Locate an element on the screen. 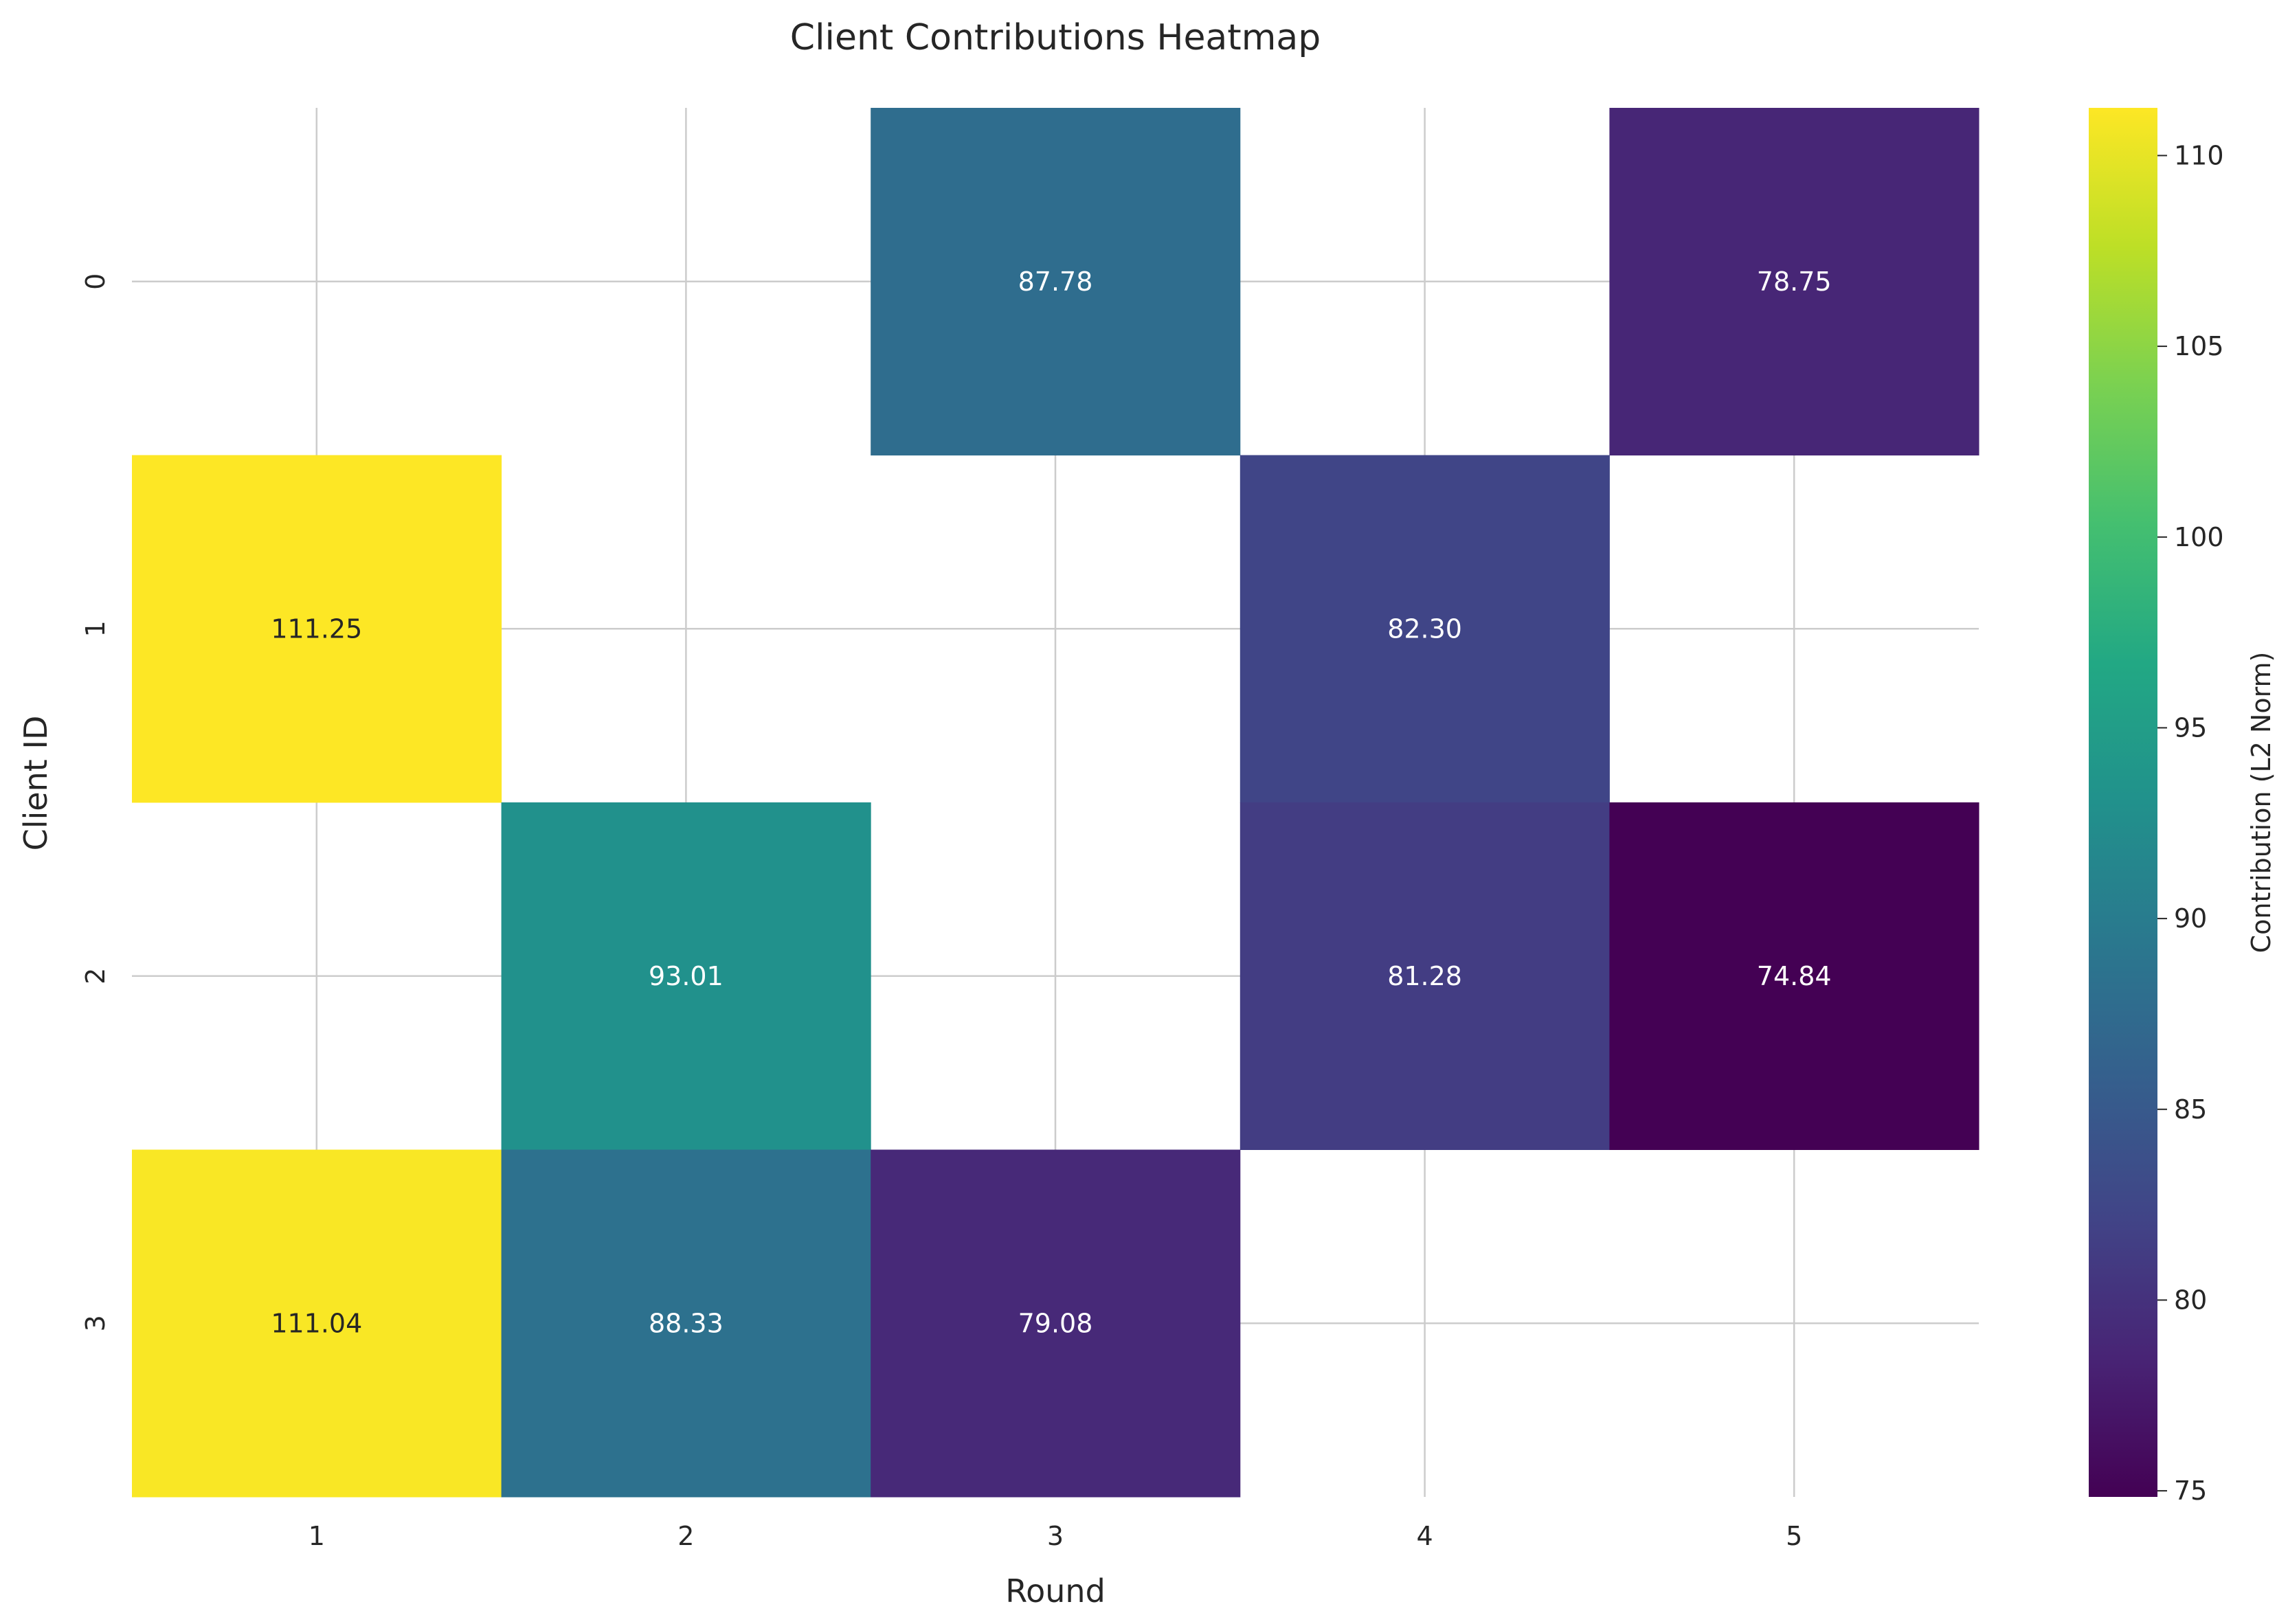 Image resolution: width=2288 pixels, height=1624 pixels. x-tick-label: 4 is located at coordinates (1425, 1536).